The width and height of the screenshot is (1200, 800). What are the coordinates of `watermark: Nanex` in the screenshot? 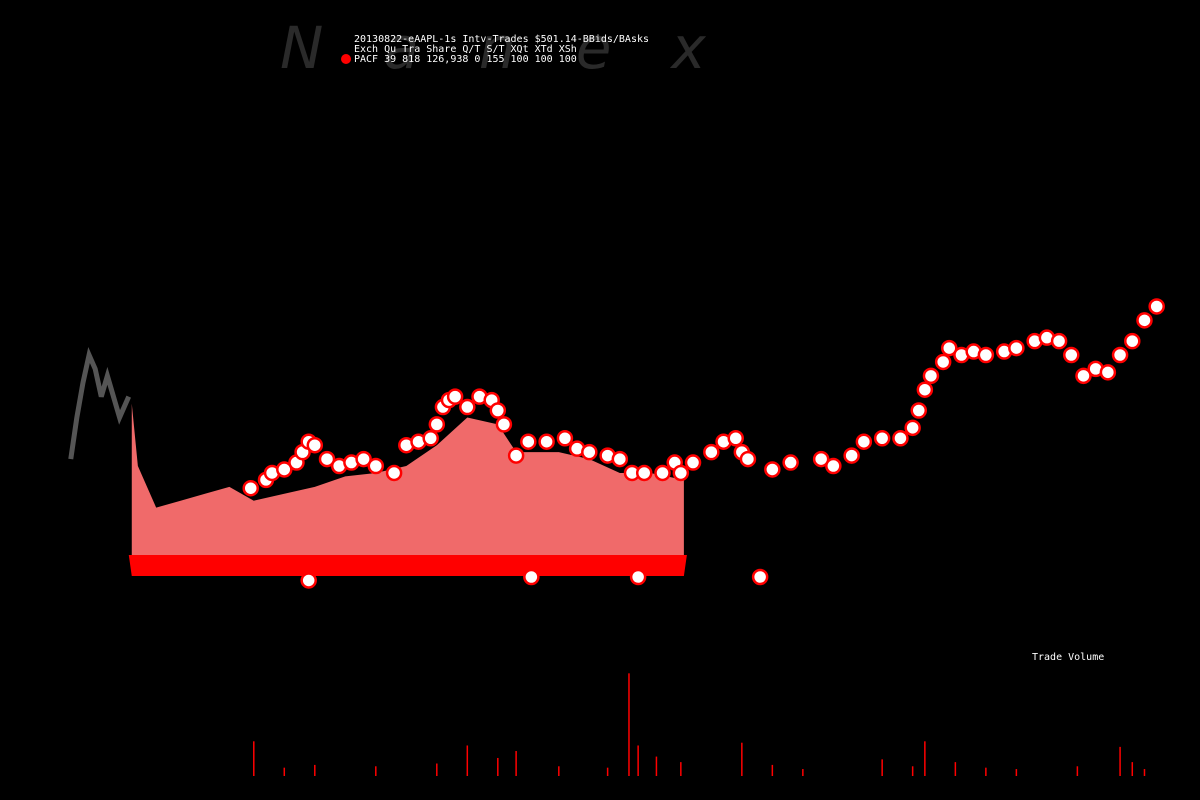 It's located at (523, 48).